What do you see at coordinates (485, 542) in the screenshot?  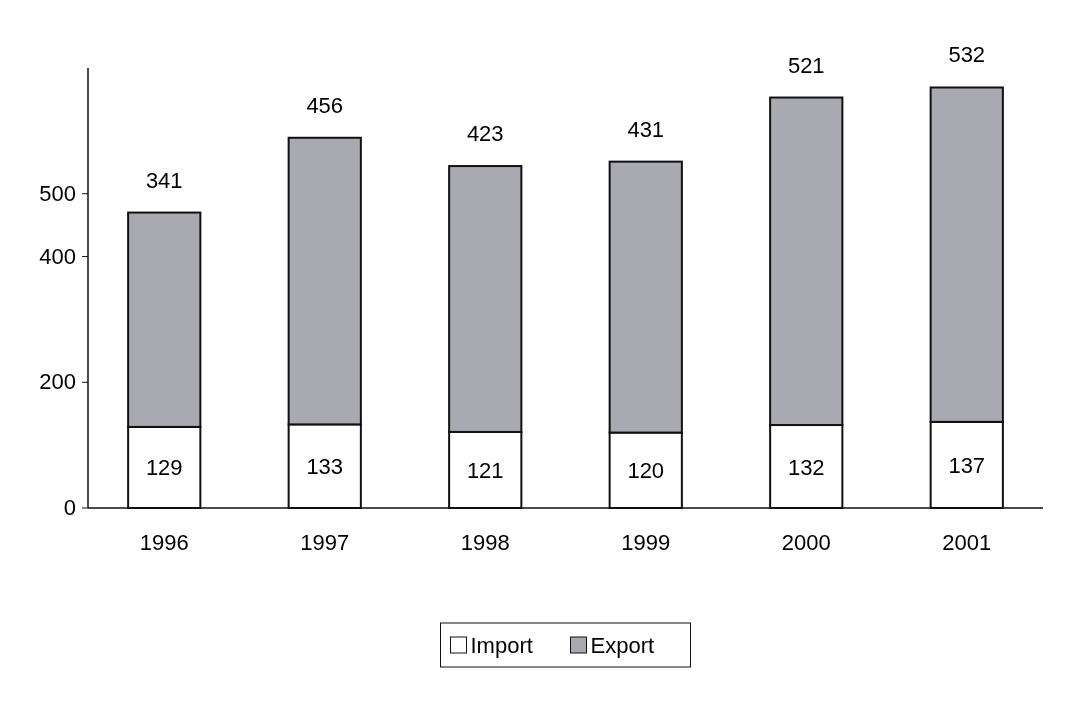 I see `x-tick-label: 1998` at bounding box center [485, 542].